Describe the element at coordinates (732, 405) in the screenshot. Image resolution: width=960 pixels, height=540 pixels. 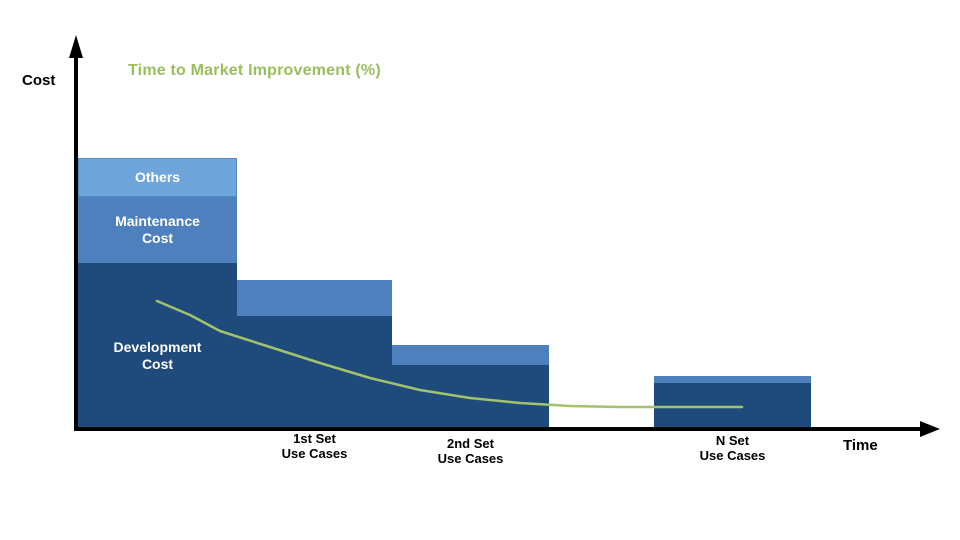
I see `bar-4-development-segment` at that location.